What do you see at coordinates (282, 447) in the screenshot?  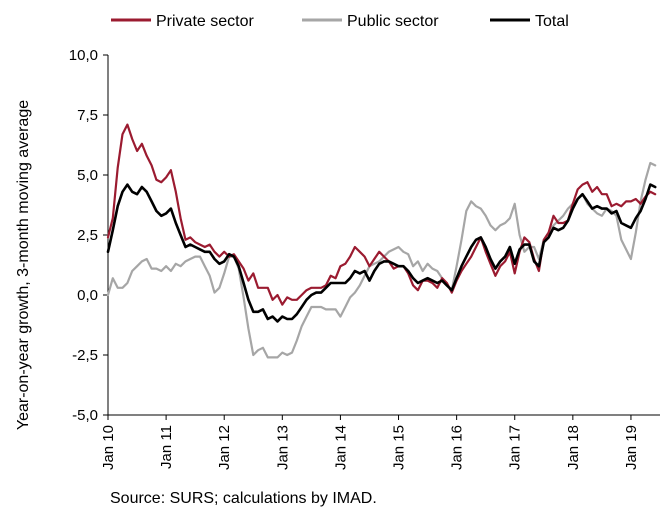 I see `x-tick-label: Jan 13` at bounding box center [282, 447].